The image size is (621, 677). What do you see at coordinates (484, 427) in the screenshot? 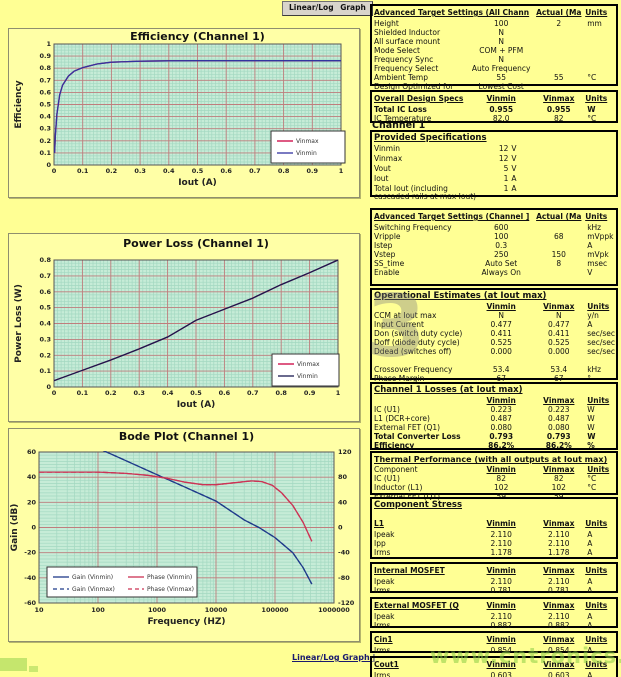
I see `table-row: External FET (Q1) 0.080 0.080 W` at bounding box center [484, 427].